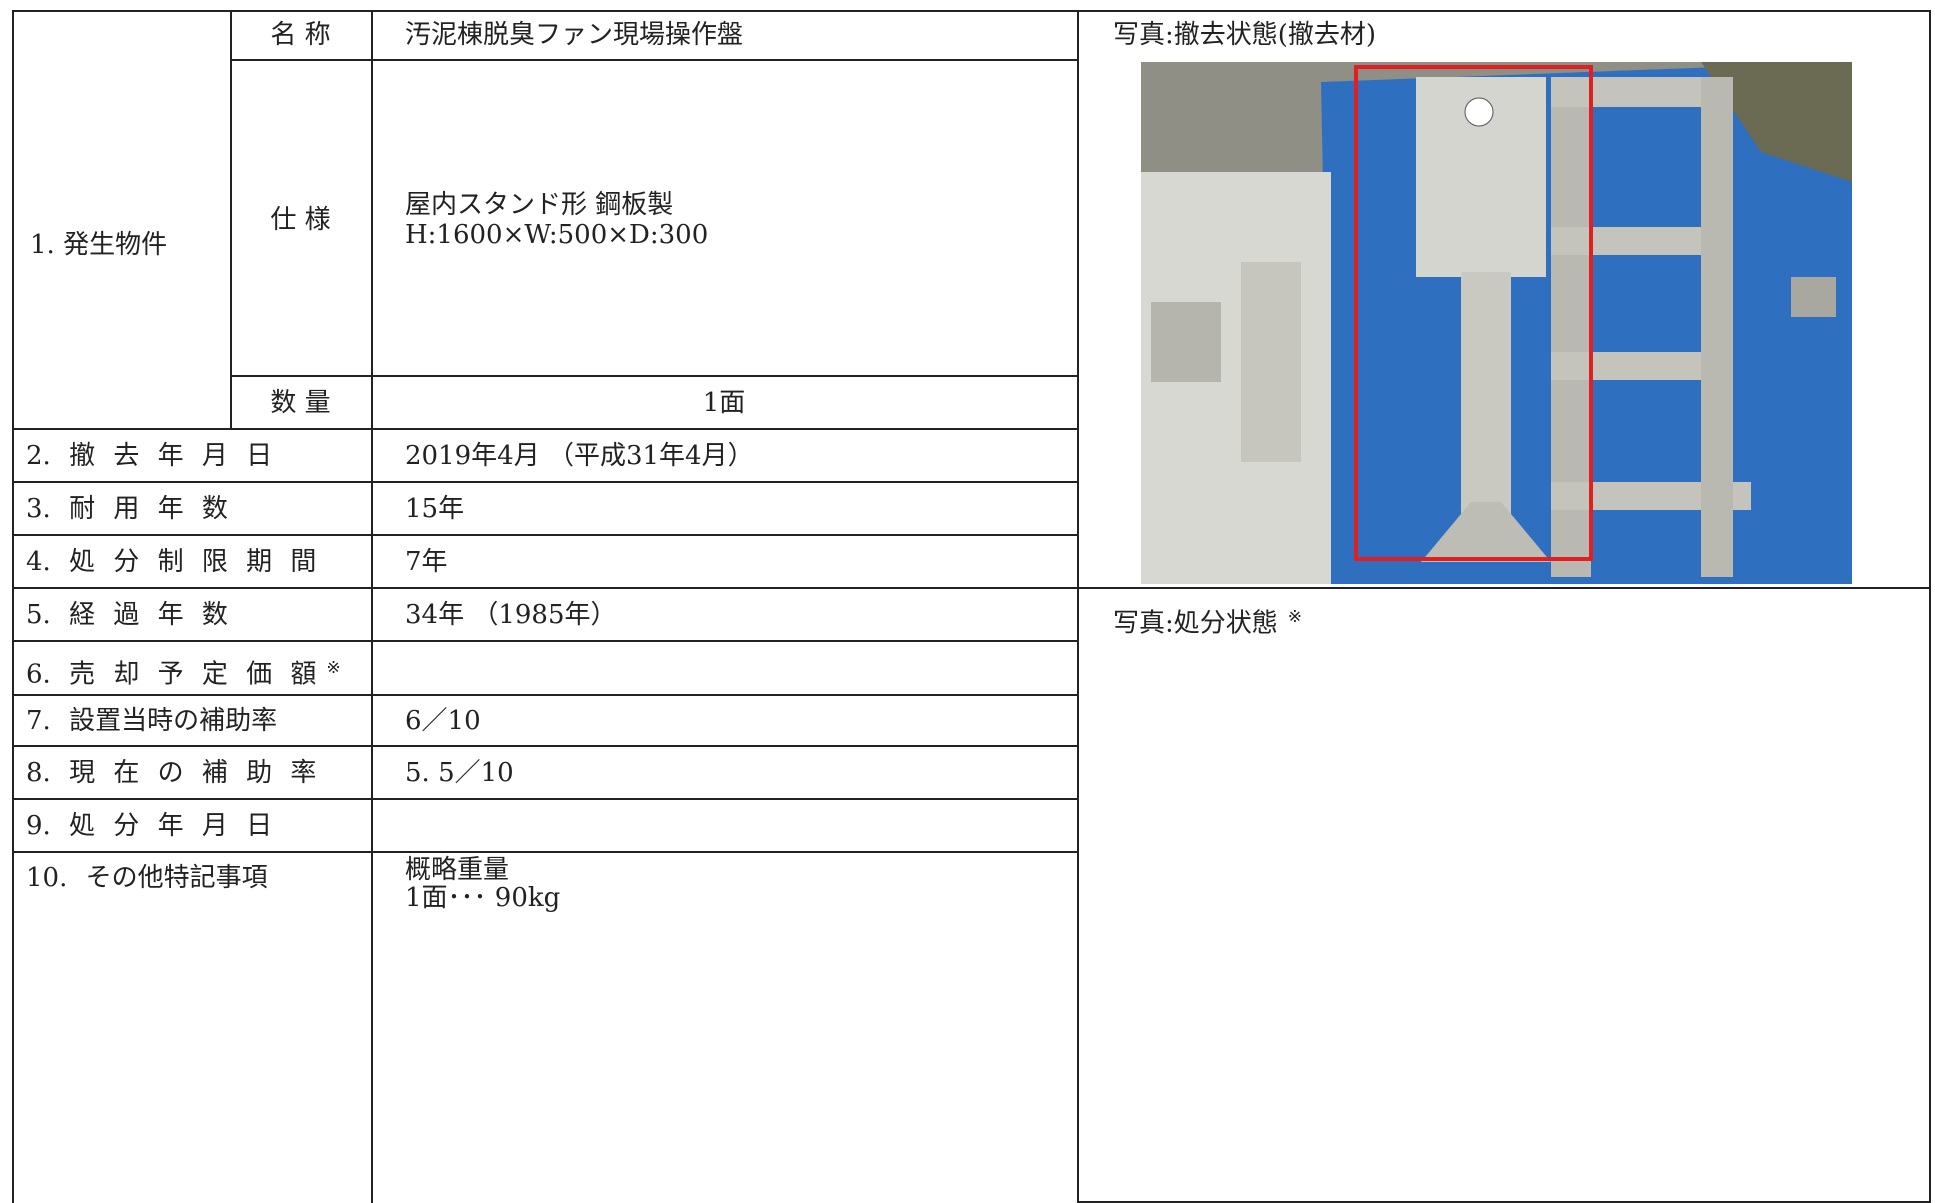 The image size is (1935, 1203). What do you see at coordinates (1245, 35) in the screenshot?
I see `photo-caption: 写真:撤去状態(撤去材)` at bounding box center [1245, 35].